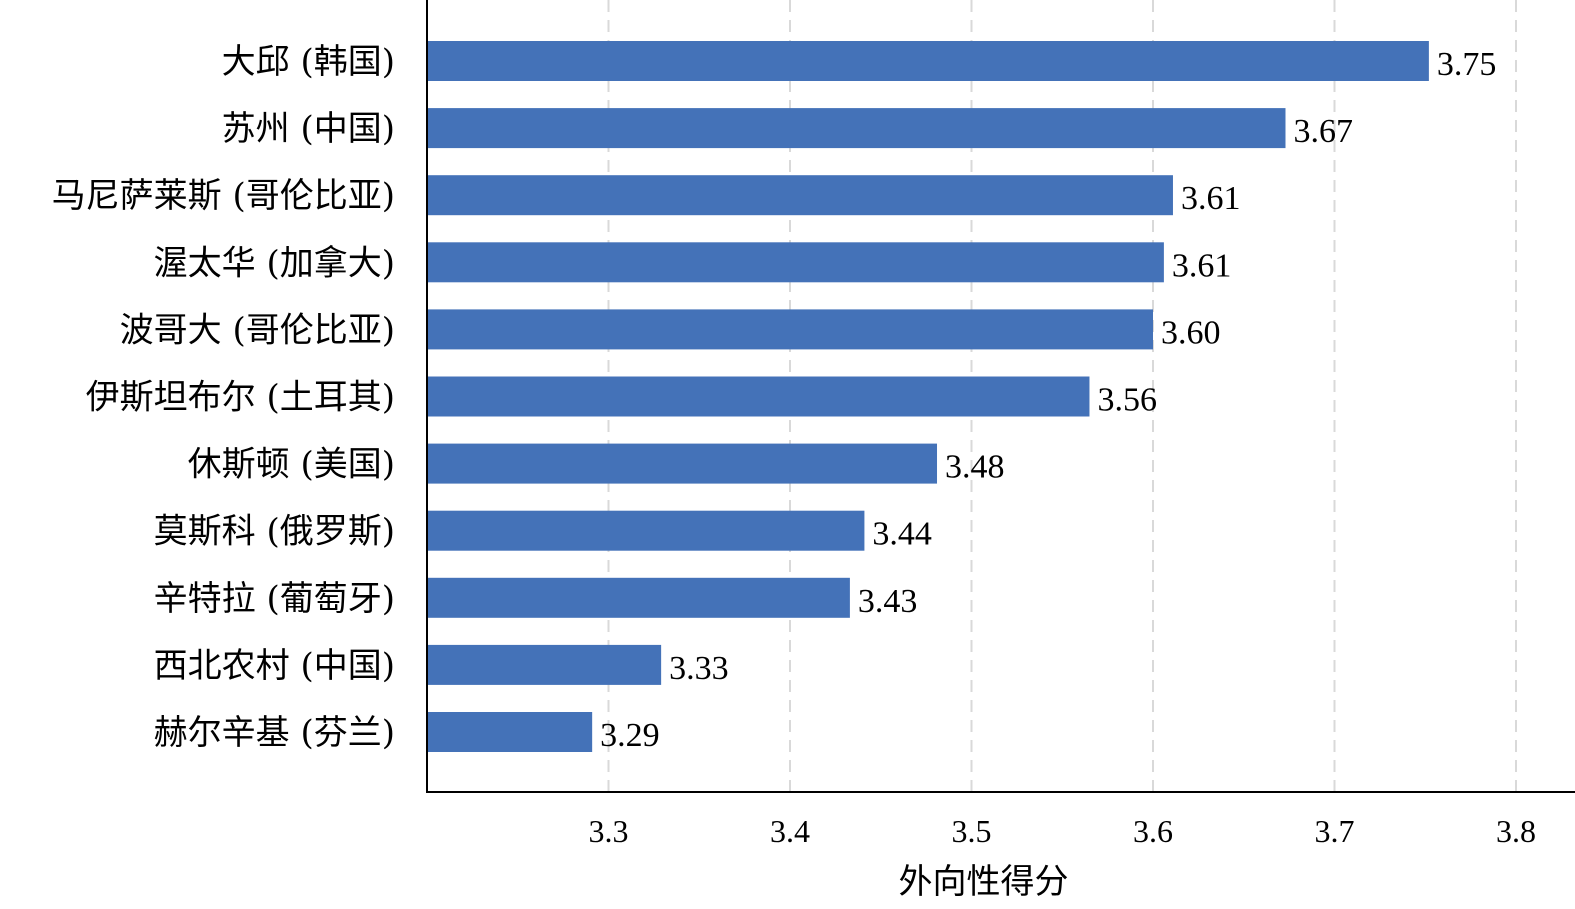  I want to click on category-label-4: 波哥大 (哥伦比亚), so click(257, 330).